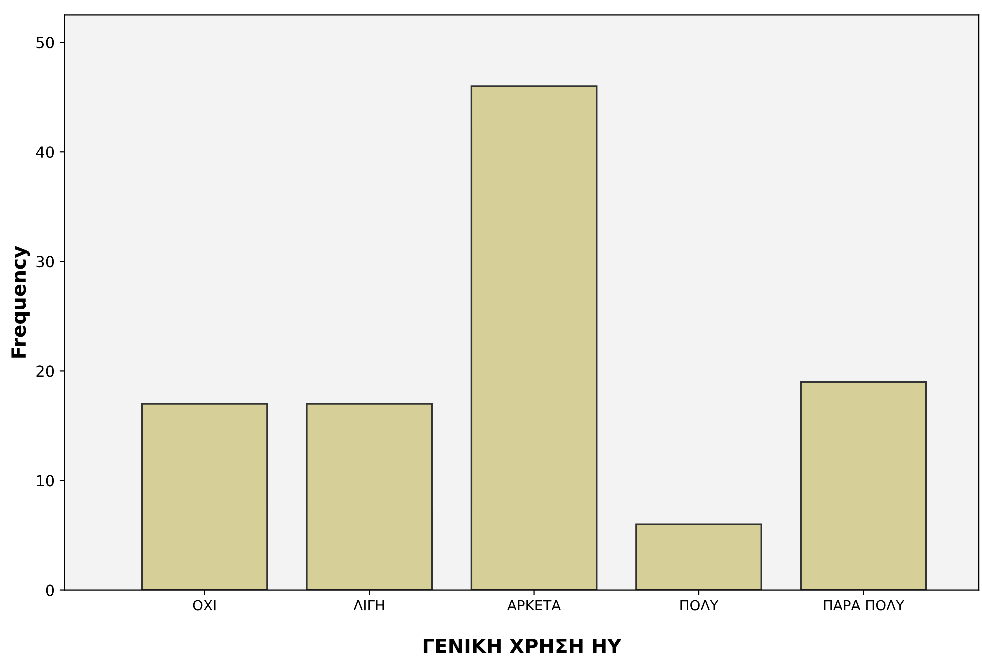 The height and width of the screenshot is (661, 982). I want to click on x-tick-label: ΠΑΡΑ ΠΟΛΥ, so click(864, 605).